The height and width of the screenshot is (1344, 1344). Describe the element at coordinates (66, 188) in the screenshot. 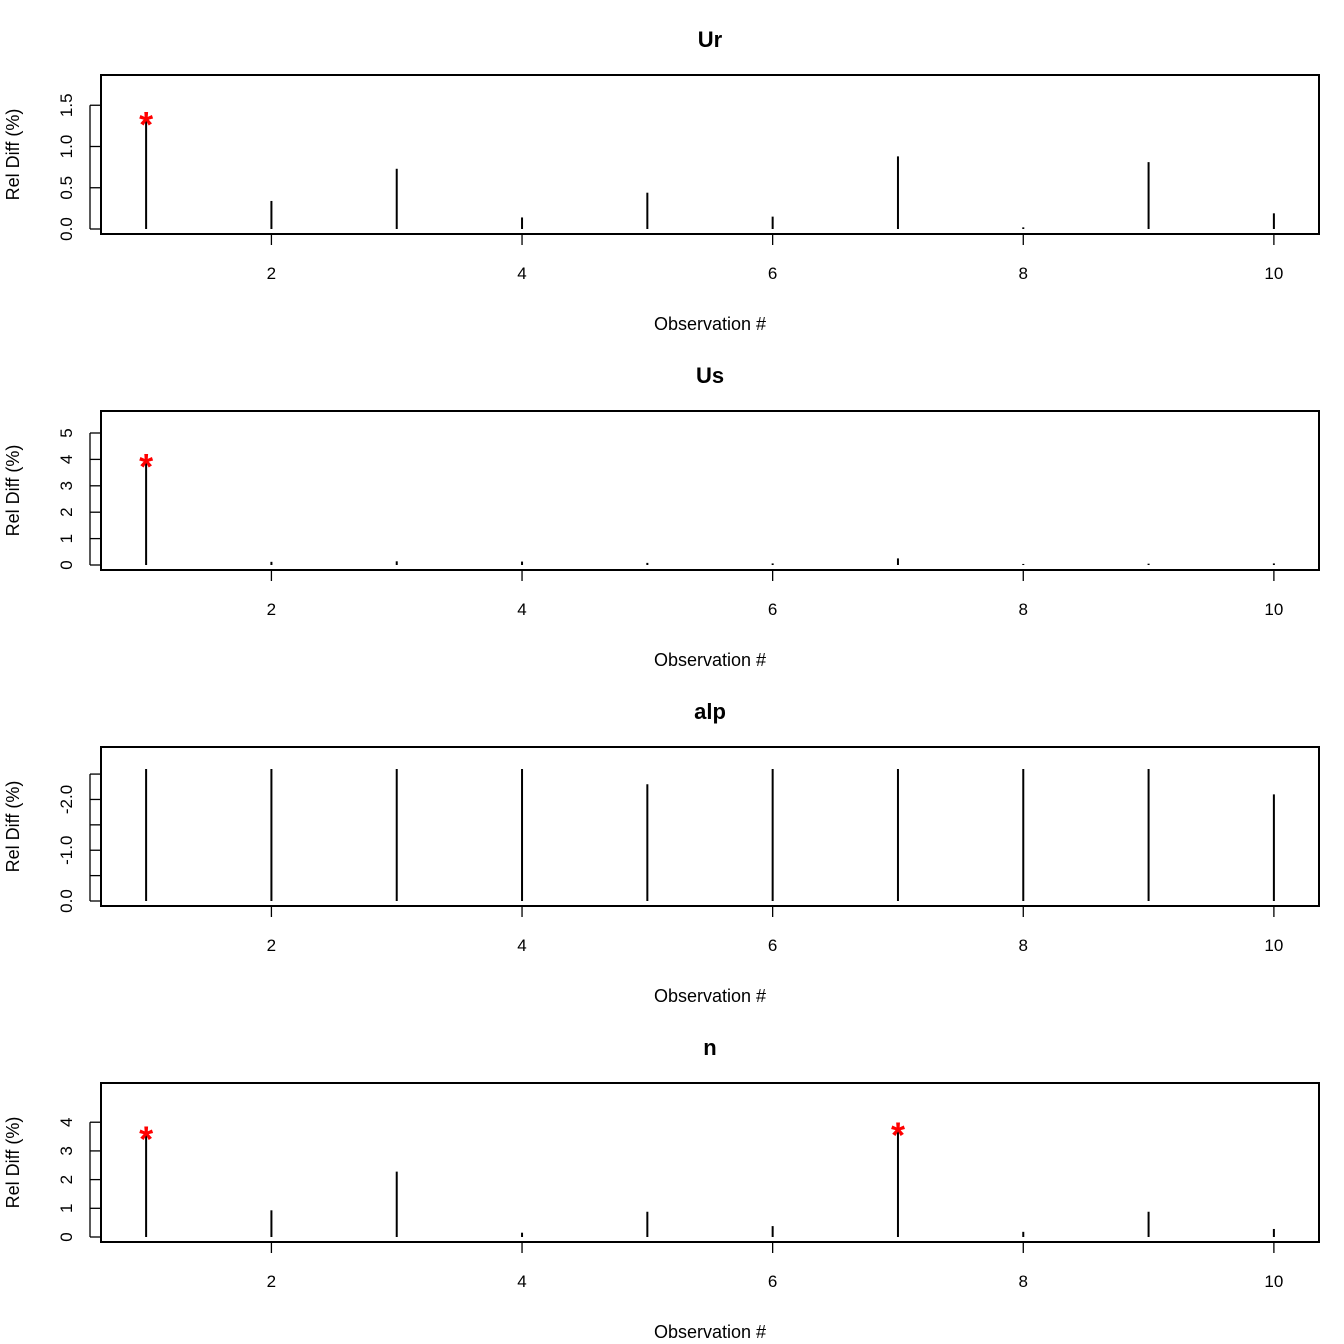

I see `y-tick-label: 0.5` at that location.